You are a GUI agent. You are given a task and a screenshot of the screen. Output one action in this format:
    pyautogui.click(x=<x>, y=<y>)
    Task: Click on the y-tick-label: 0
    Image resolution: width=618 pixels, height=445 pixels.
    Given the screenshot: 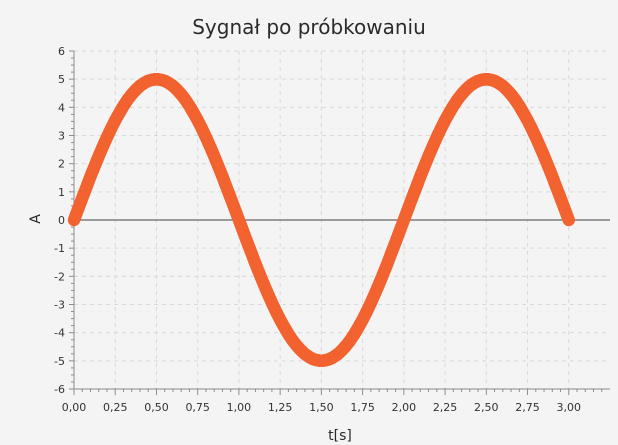 What is the action you would take?
    pyautogui.click(x=61, y=220)
    